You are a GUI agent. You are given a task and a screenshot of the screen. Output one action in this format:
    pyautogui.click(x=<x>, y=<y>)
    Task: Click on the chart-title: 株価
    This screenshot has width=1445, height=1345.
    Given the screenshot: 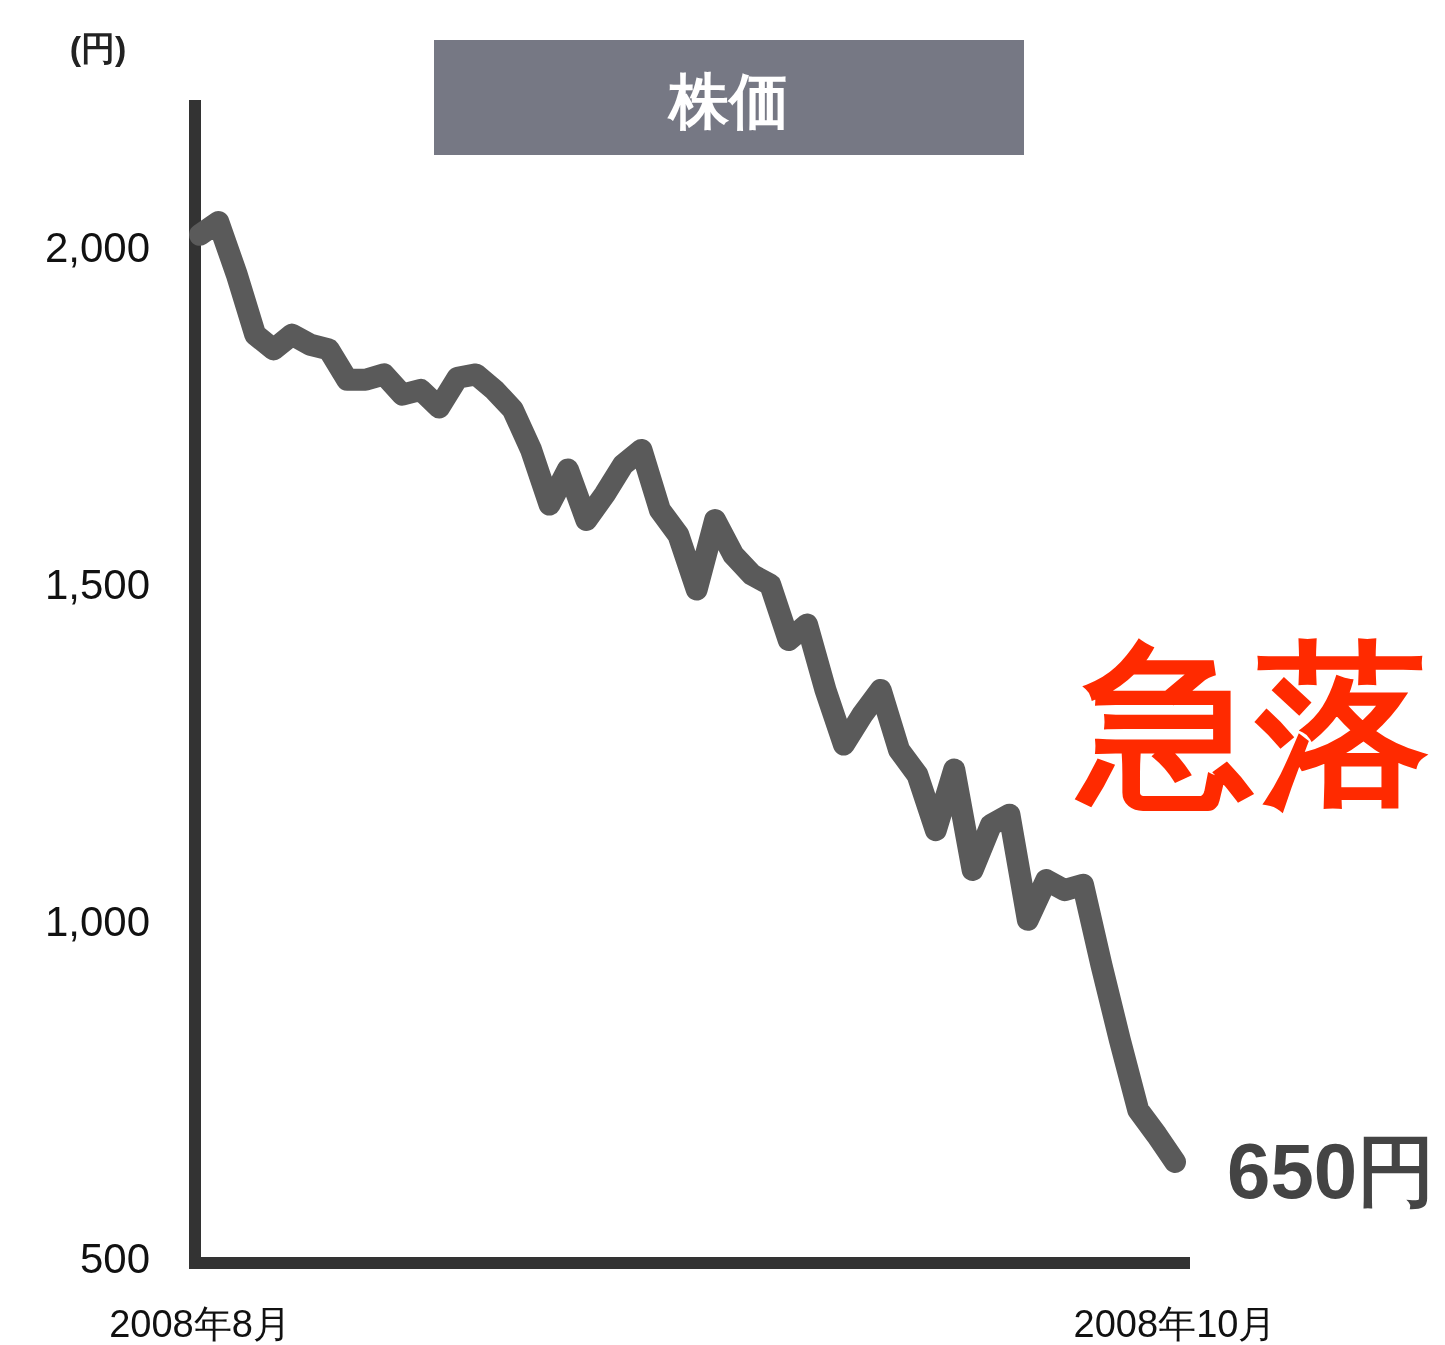 What is the action you would take?
    pyautogui.click(x=728, y=101)
    